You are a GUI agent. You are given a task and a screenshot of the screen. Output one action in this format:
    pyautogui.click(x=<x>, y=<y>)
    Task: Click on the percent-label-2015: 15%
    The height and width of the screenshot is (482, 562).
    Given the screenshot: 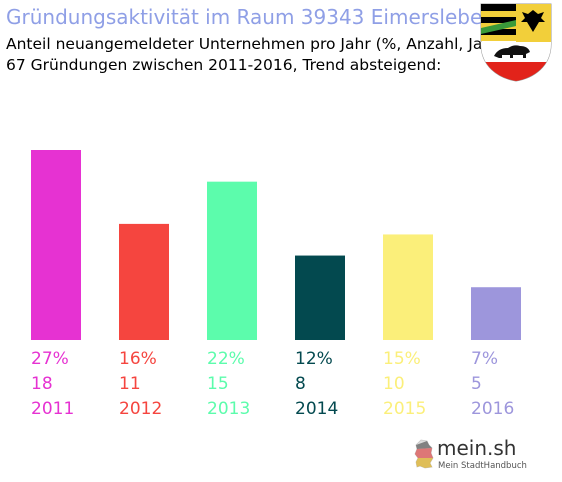 What is the action you would take?
    pyautogui.click(x=402, y=359)
    